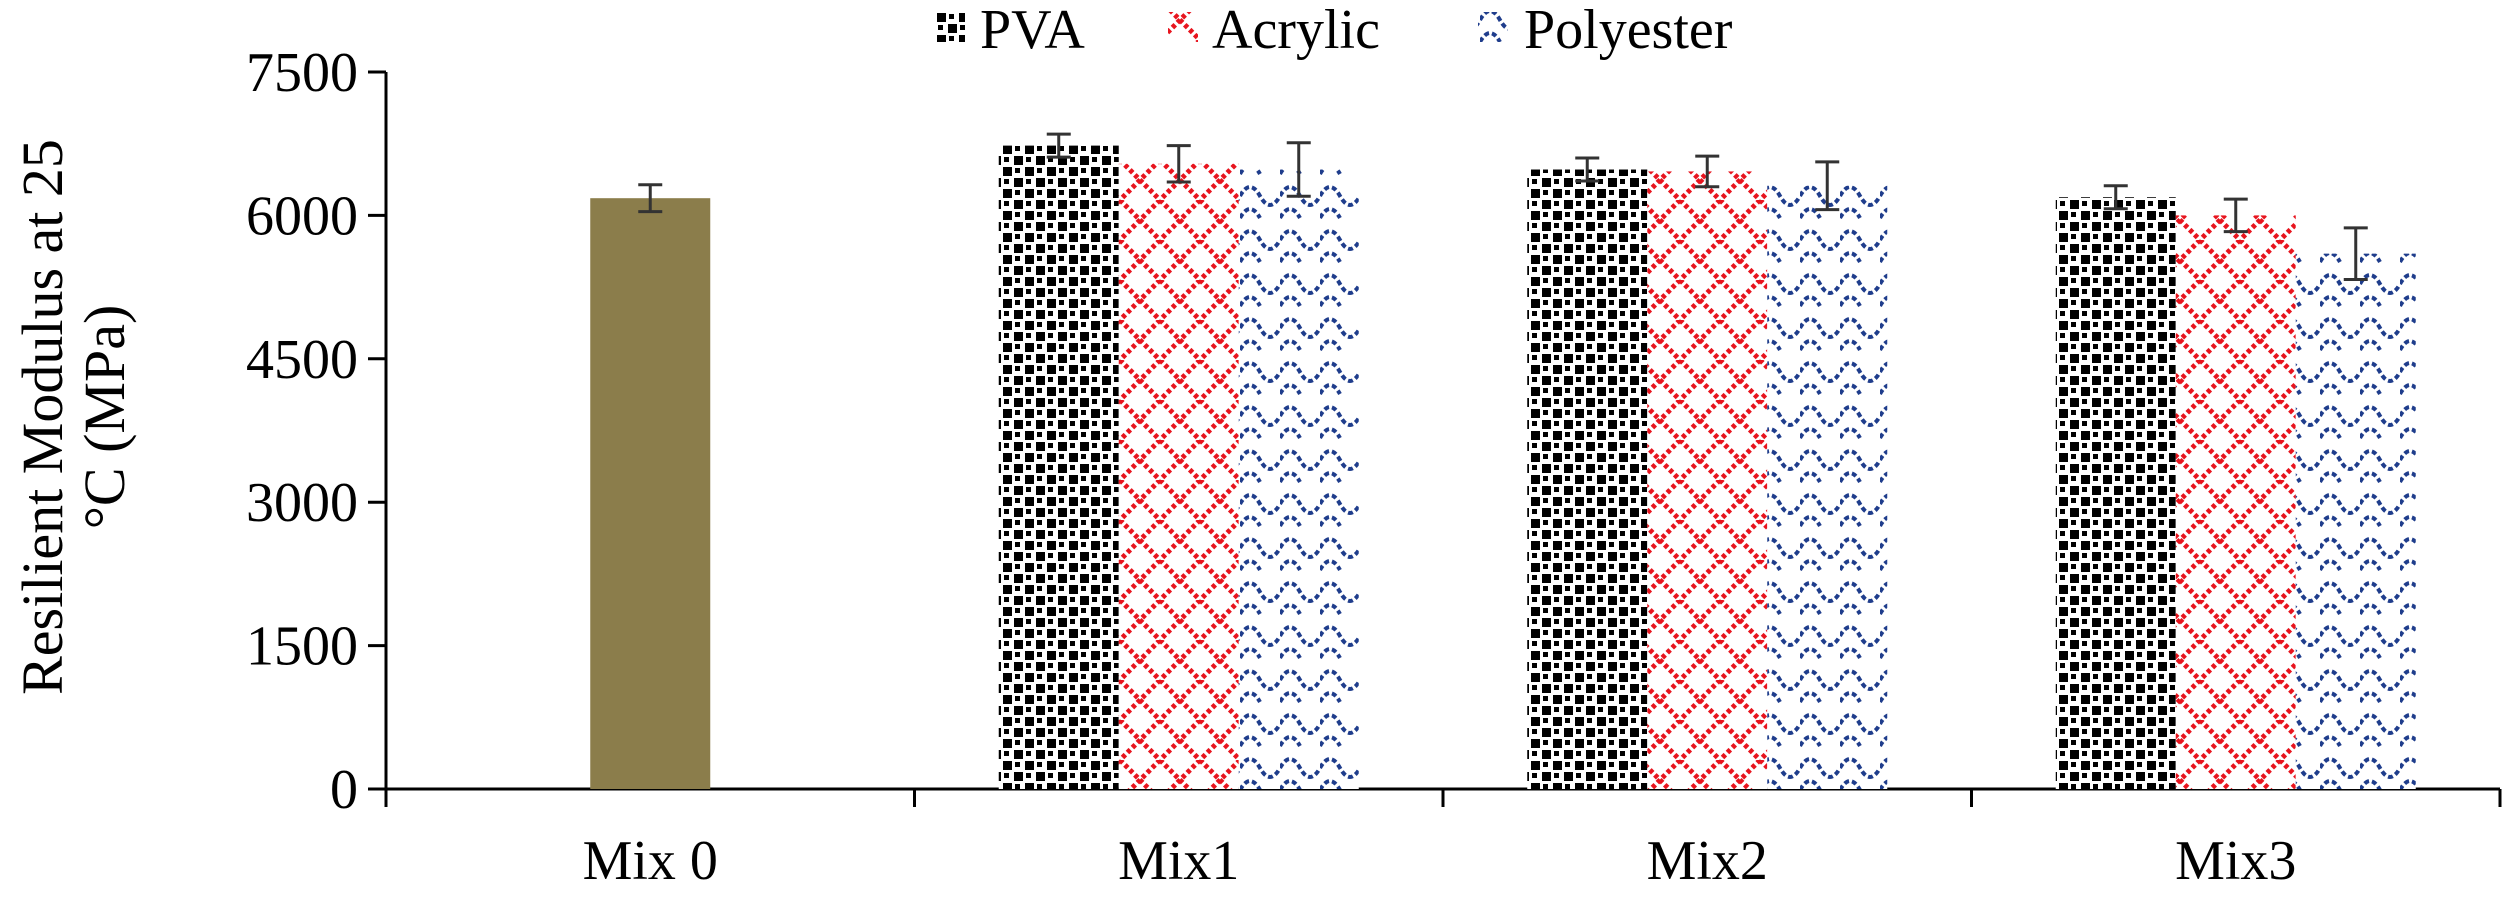 This screenshot has width=2502, height=901. I want to click on bar-polyester-mix3, so click(2355, 521).